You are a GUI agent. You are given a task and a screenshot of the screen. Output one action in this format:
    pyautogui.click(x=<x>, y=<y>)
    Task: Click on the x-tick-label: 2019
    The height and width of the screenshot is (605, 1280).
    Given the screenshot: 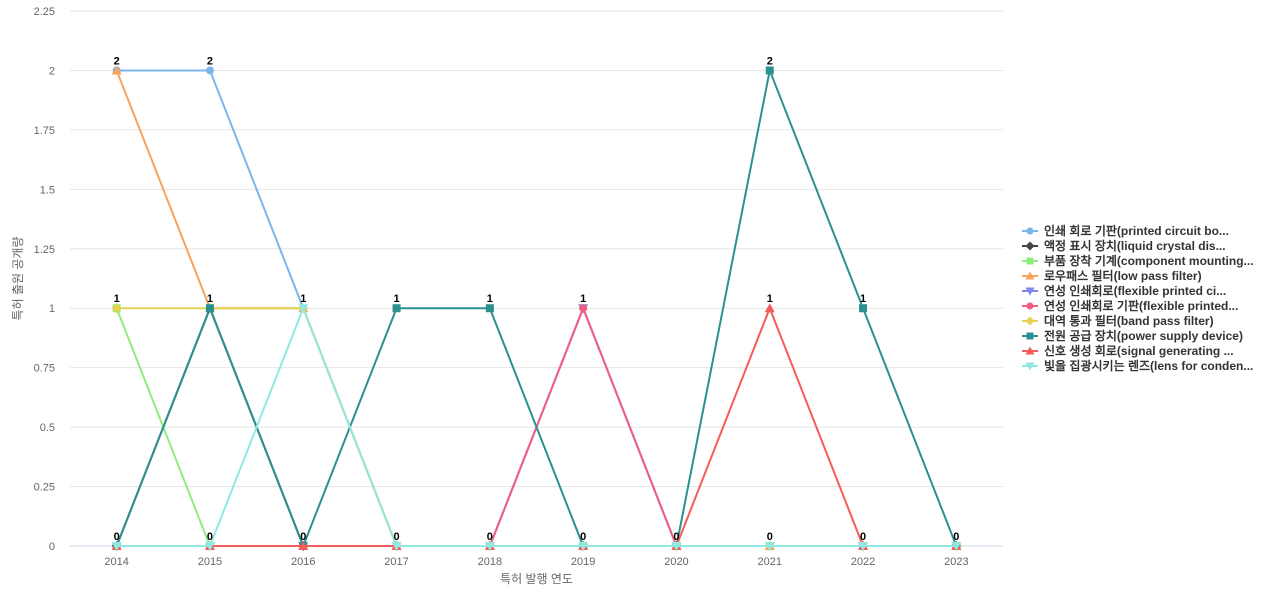 What is the action you would take?
    pyautogui.click(x=583, y=562)
    